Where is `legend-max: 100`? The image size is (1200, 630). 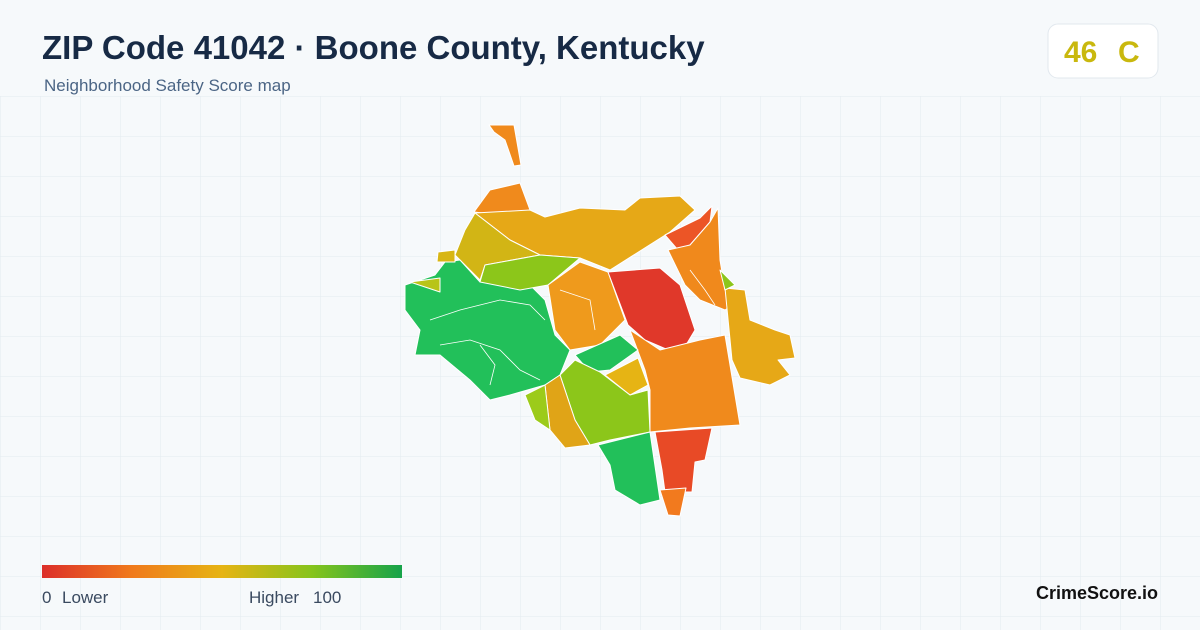 legend-max: 100 is located at coordinates (327, 597).